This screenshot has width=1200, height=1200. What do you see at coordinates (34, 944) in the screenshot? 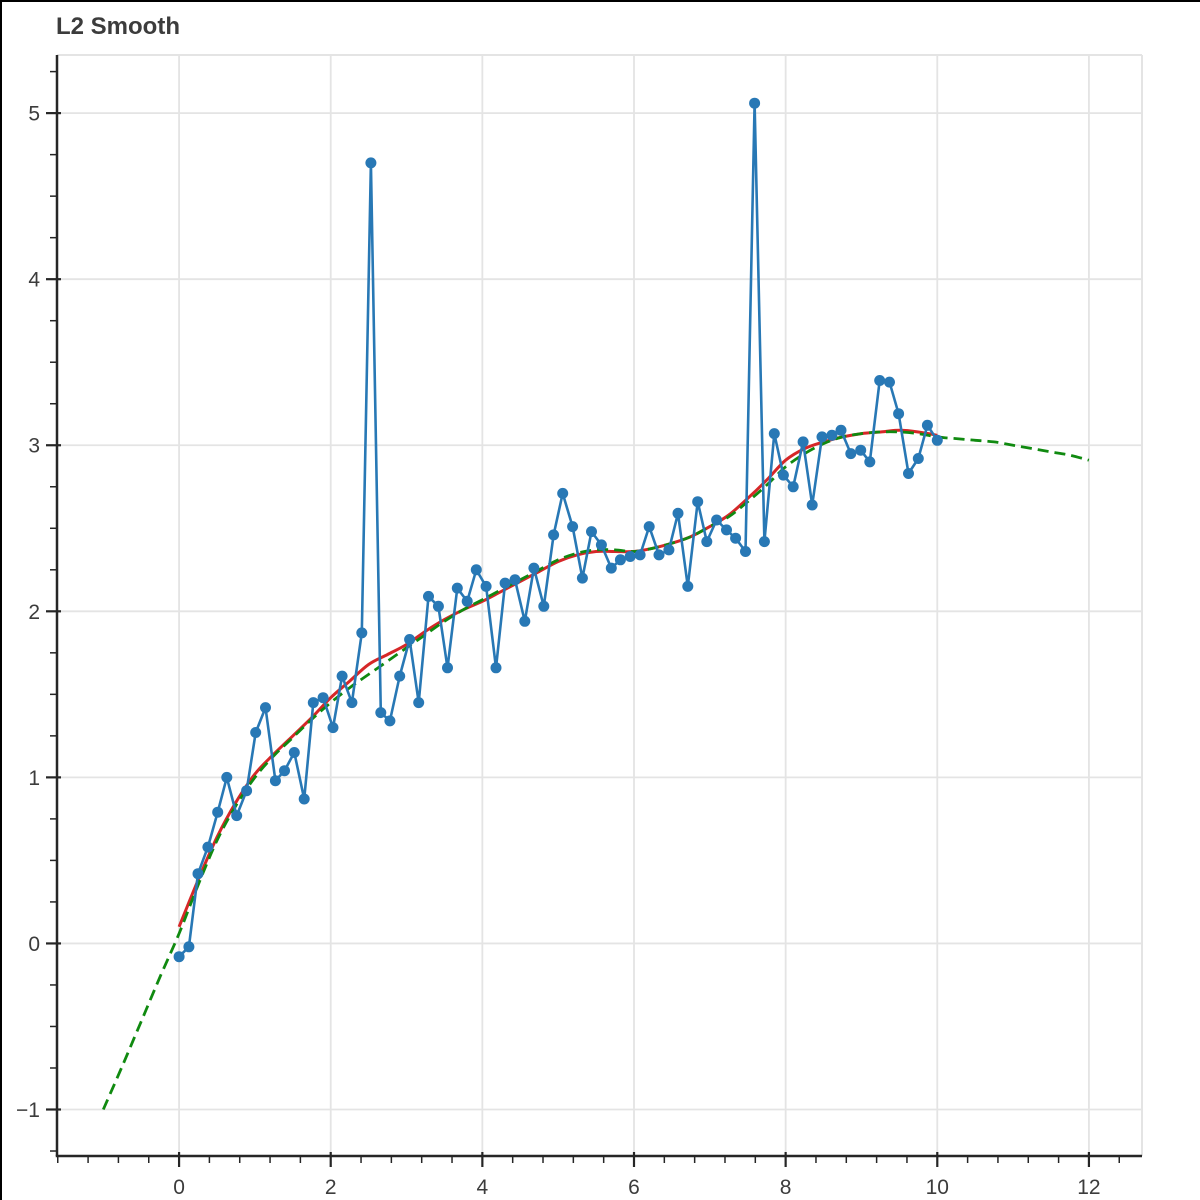
I see `y-tick-label: 0` at bounding box center [34, 944].